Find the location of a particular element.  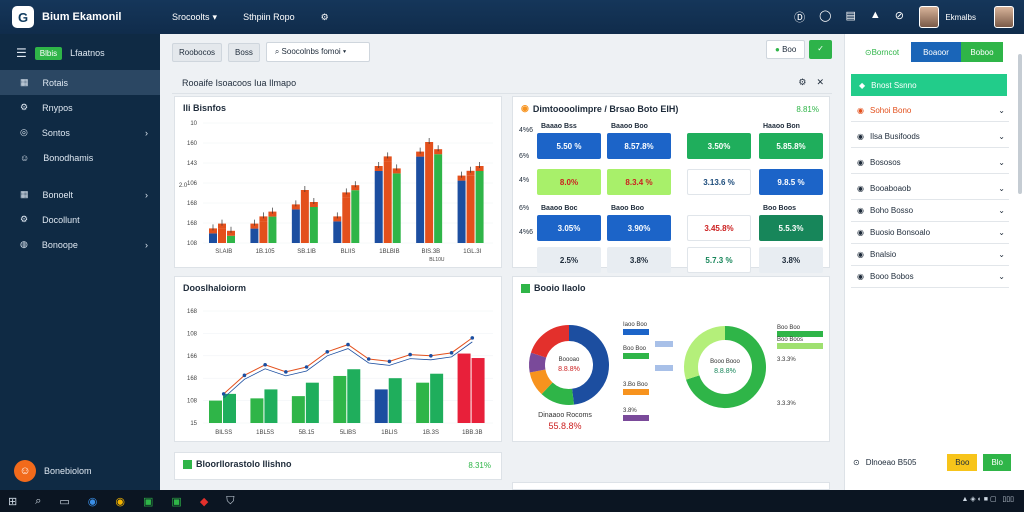

sidebar-item-label: Docollunt is located at coordinates (61, 219).